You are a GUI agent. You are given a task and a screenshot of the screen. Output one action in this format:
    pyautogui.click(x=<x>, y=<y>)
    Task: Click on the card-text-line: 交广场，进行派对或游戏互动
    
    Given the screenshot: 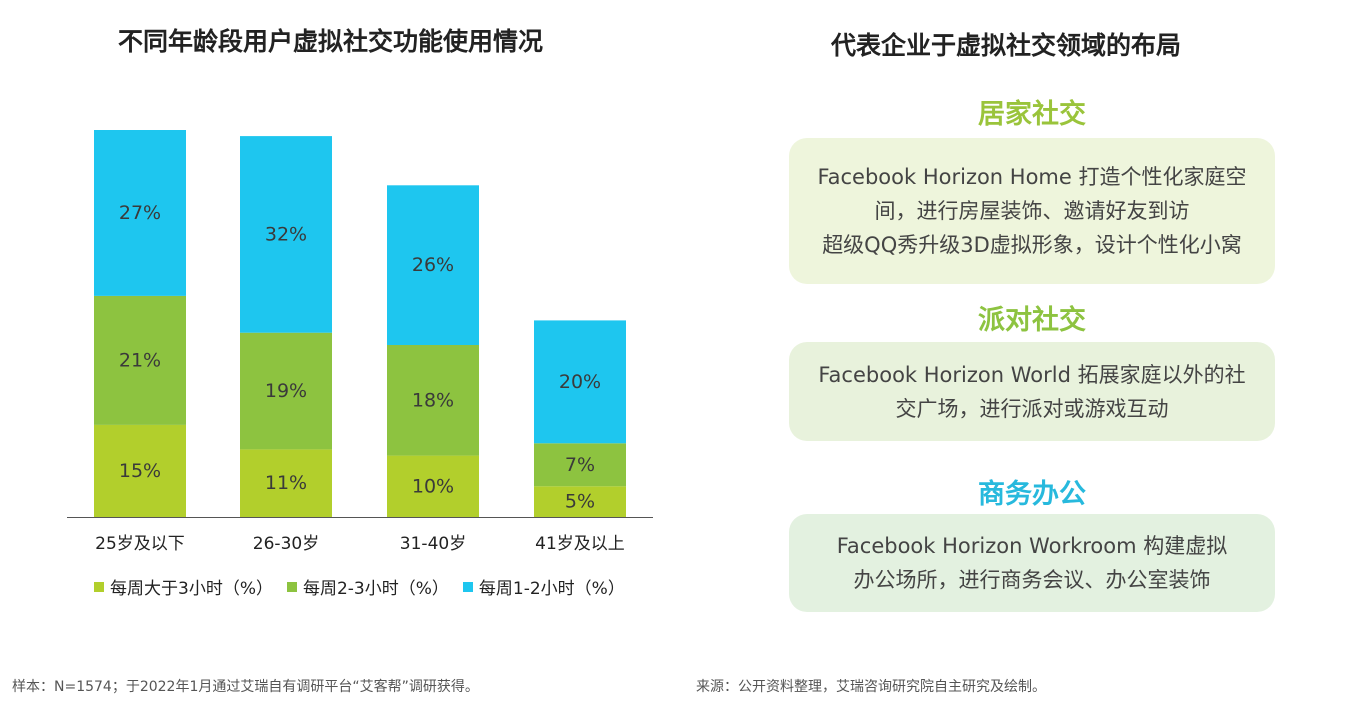 What is the action you would take?
    pyautogui.click(x=1032, y=408)
    